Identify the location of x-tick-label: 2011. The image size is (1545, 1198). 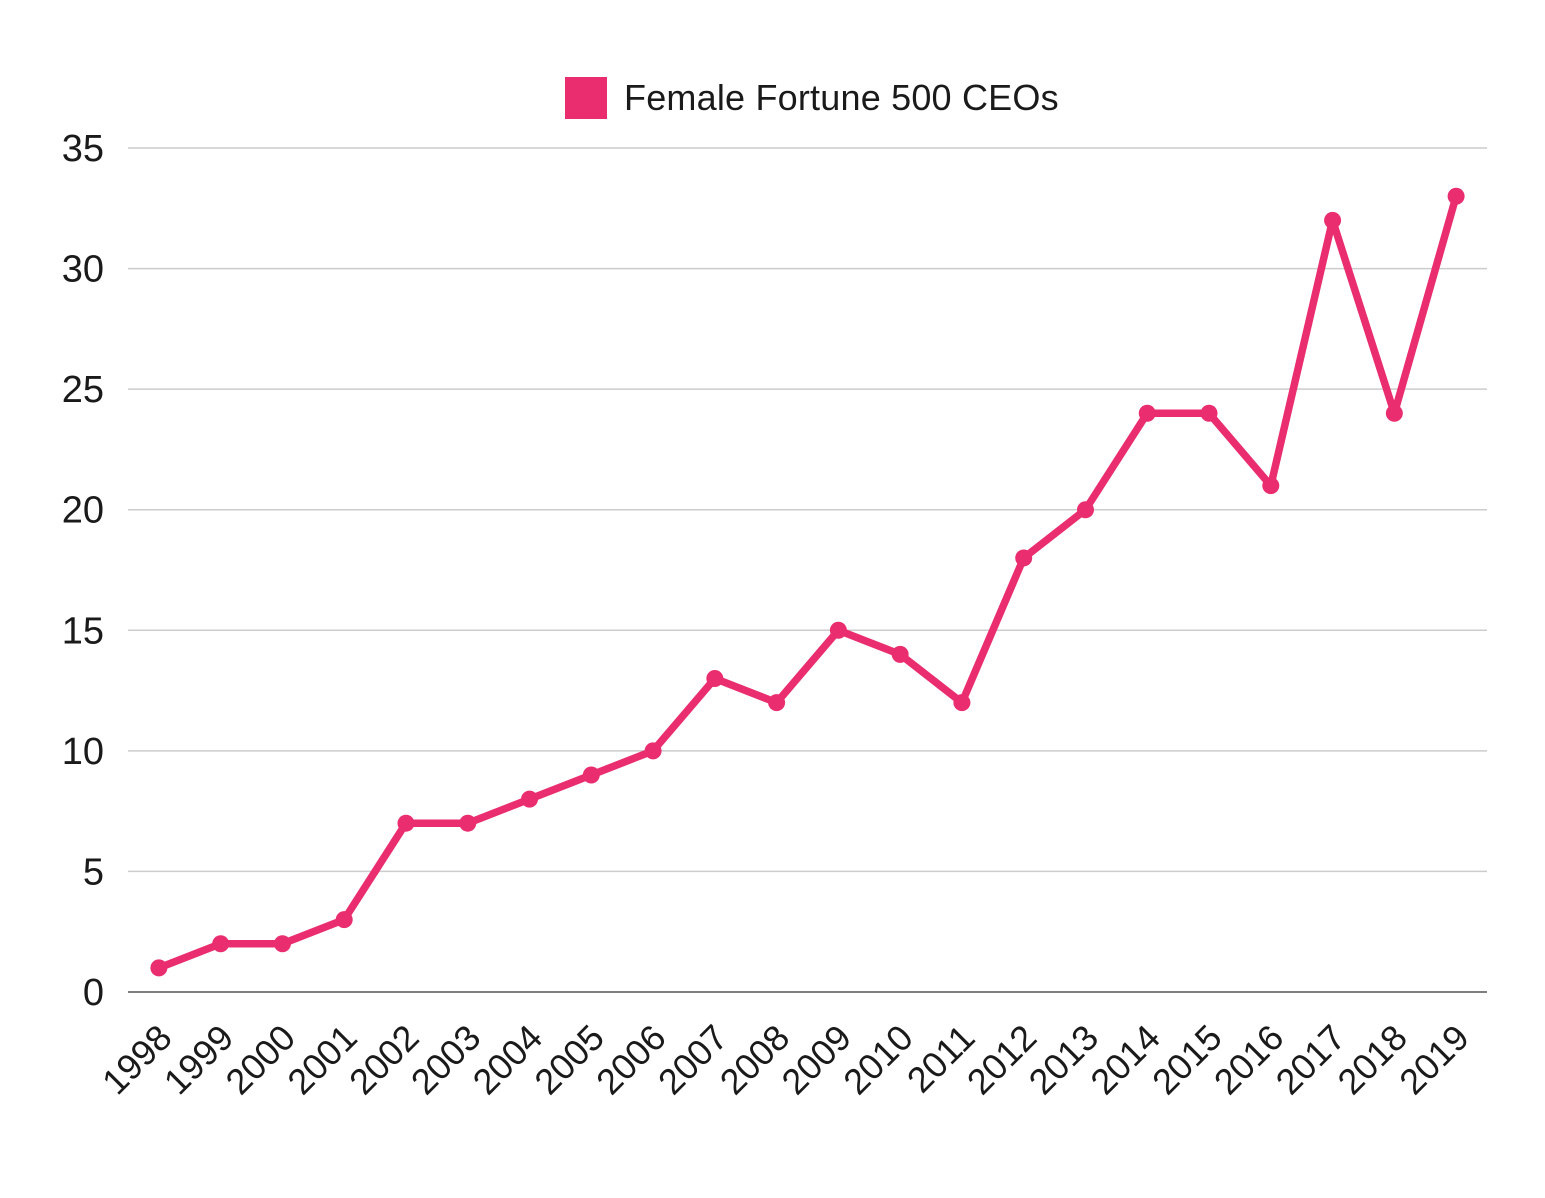
(941, 1059).